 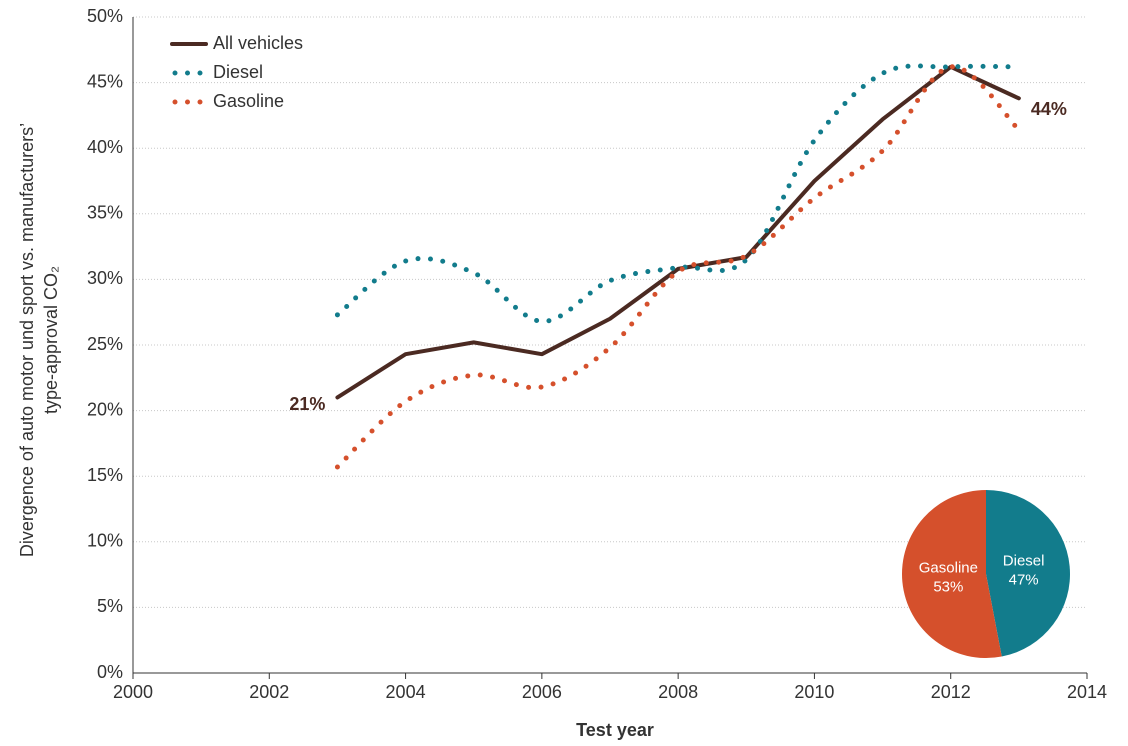 What do you see at coordinates (269, 692) in the screenshot?
I see `x-tick-label: 2002` at bounding box center [269, 692].